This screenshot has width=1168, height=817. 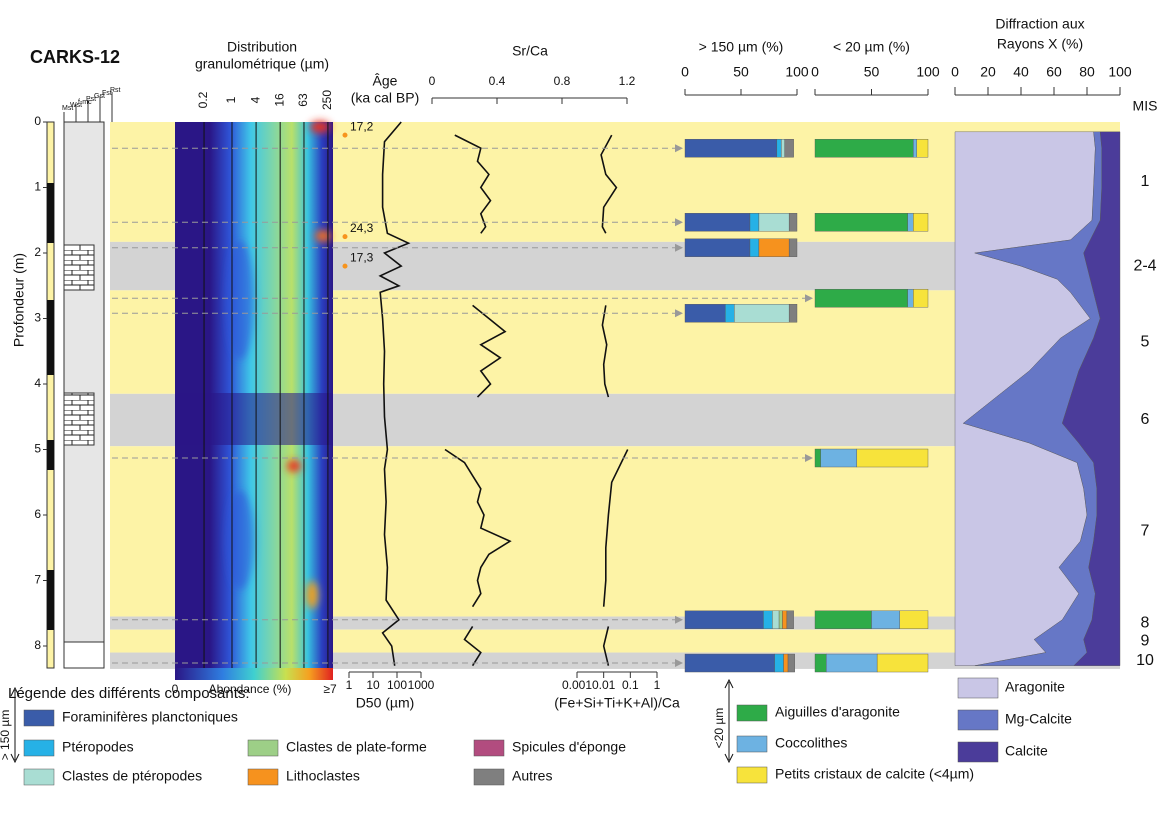 I want to click on grain-size-tick-label: 4, so click(x=255, y=99).